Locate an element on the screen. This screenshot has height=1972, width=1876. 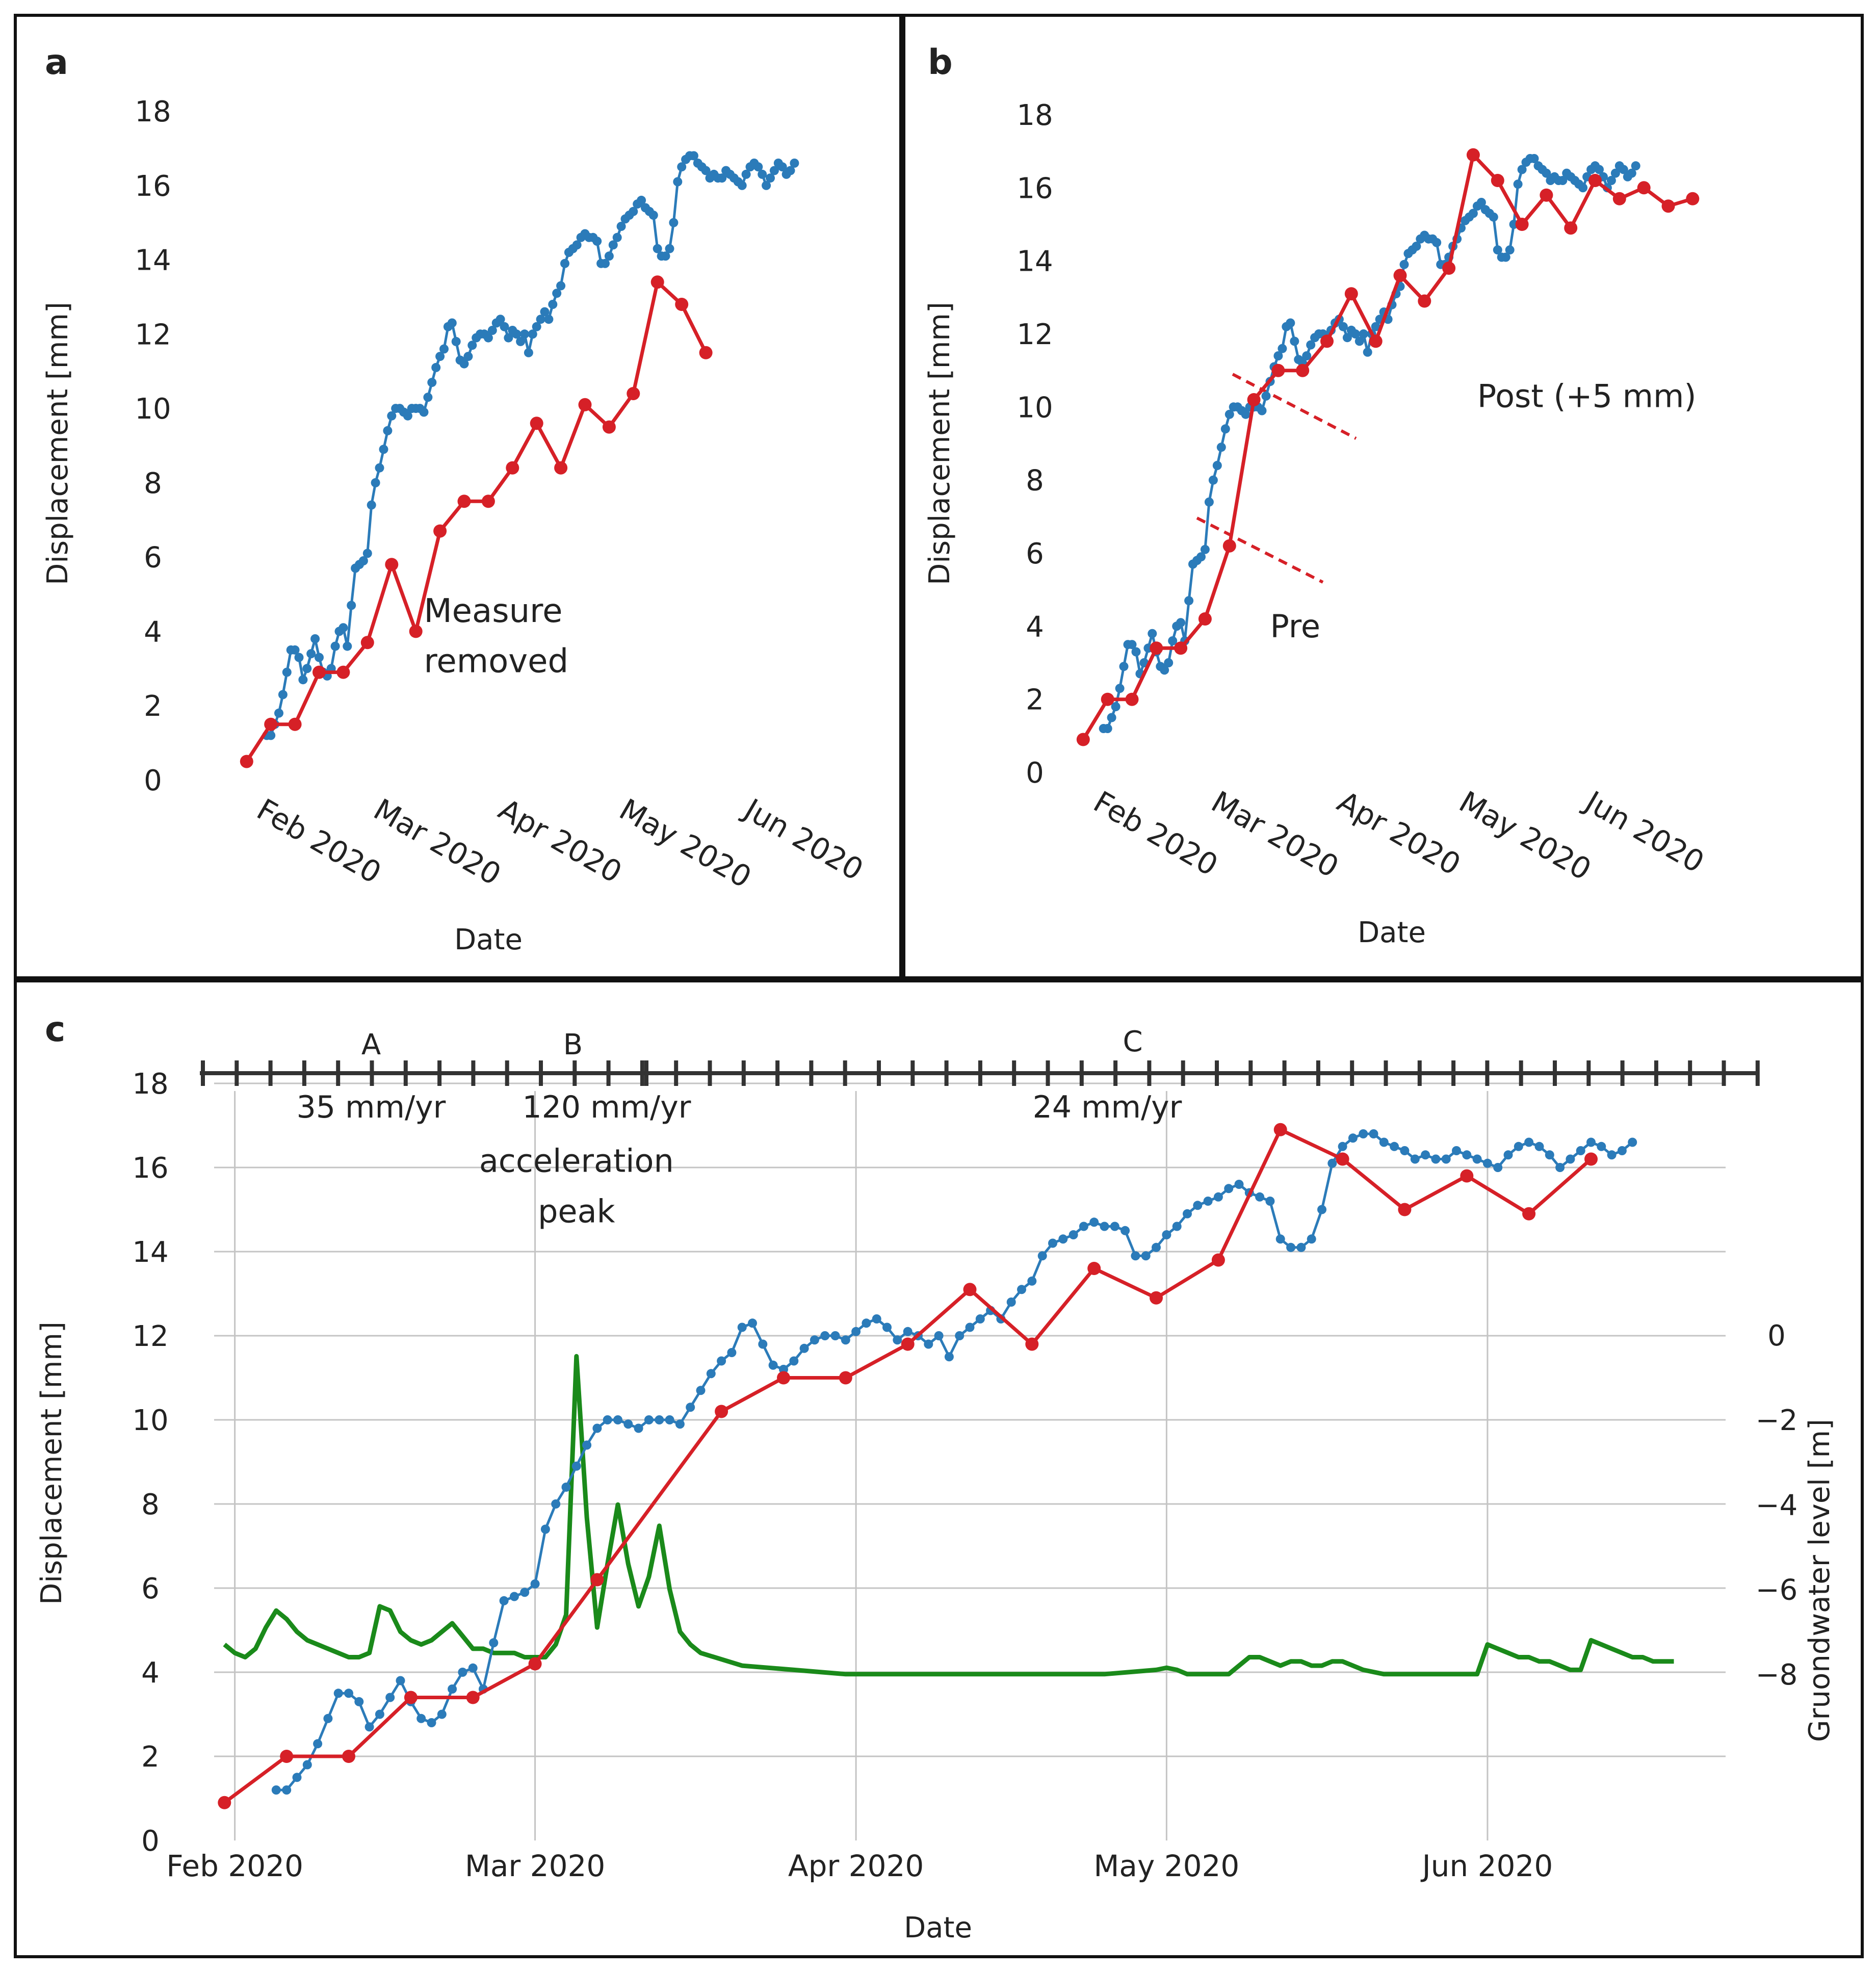
b-xtick-0: Feb 2020 is located at coordinates (1156, 834).